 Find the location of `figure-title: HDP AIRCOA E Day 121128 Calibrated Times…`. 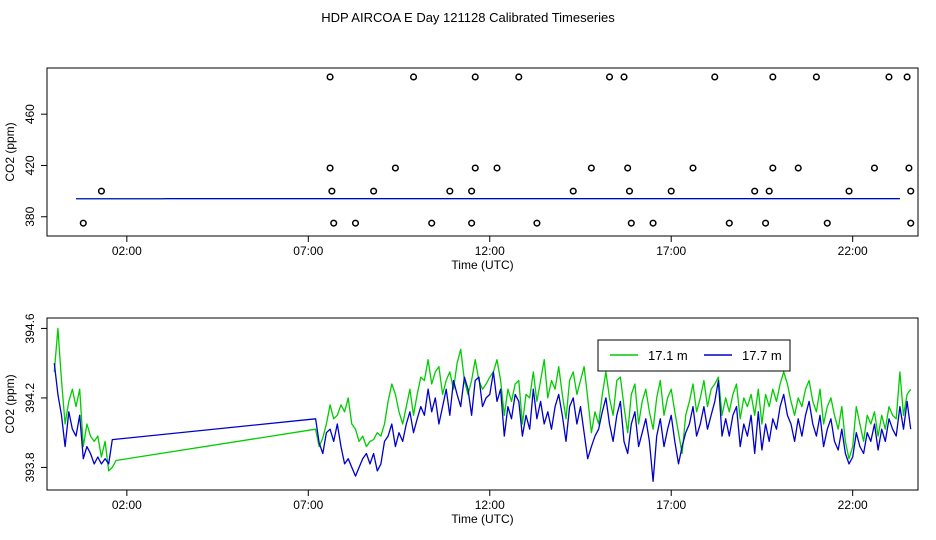

figure-title: HDP AIRCOA E Day 121128 Calibrated Times… is located at coordinates (468, 17).